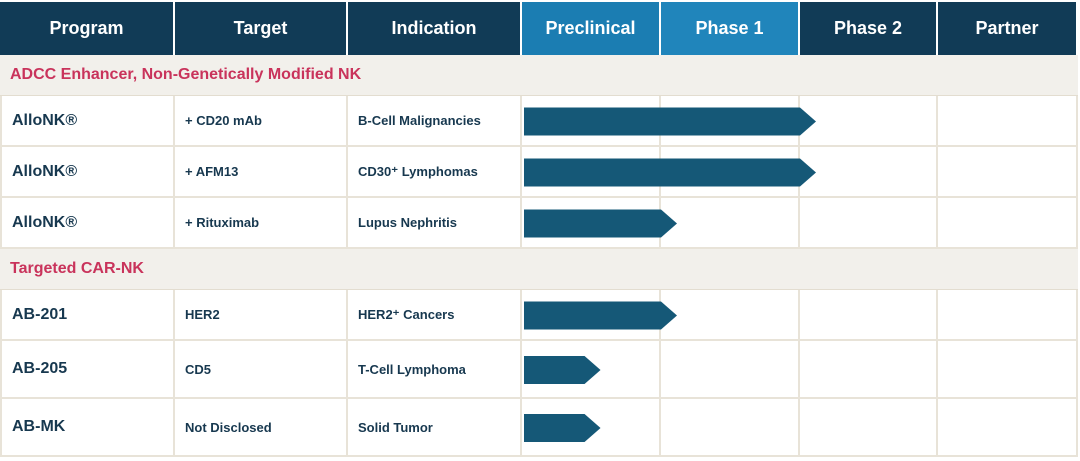 This screenshot has height=461, width=1080. I want to click on target: + Rituximab, so click(261, 223).